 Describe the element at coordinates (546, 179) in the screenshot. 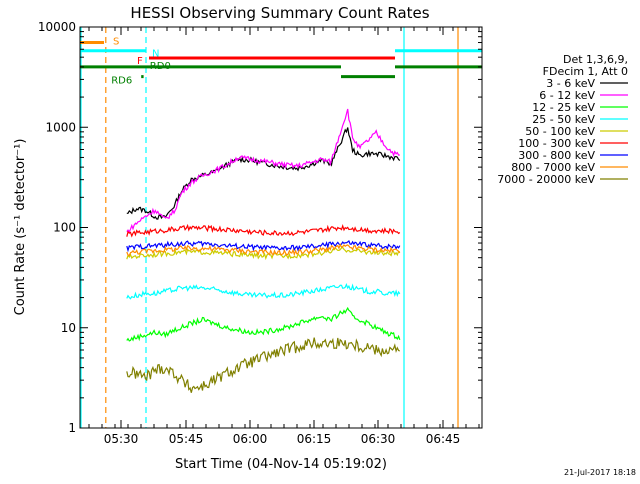

I see `legend-entry-label: 7000 - 20000 keV` at that location.